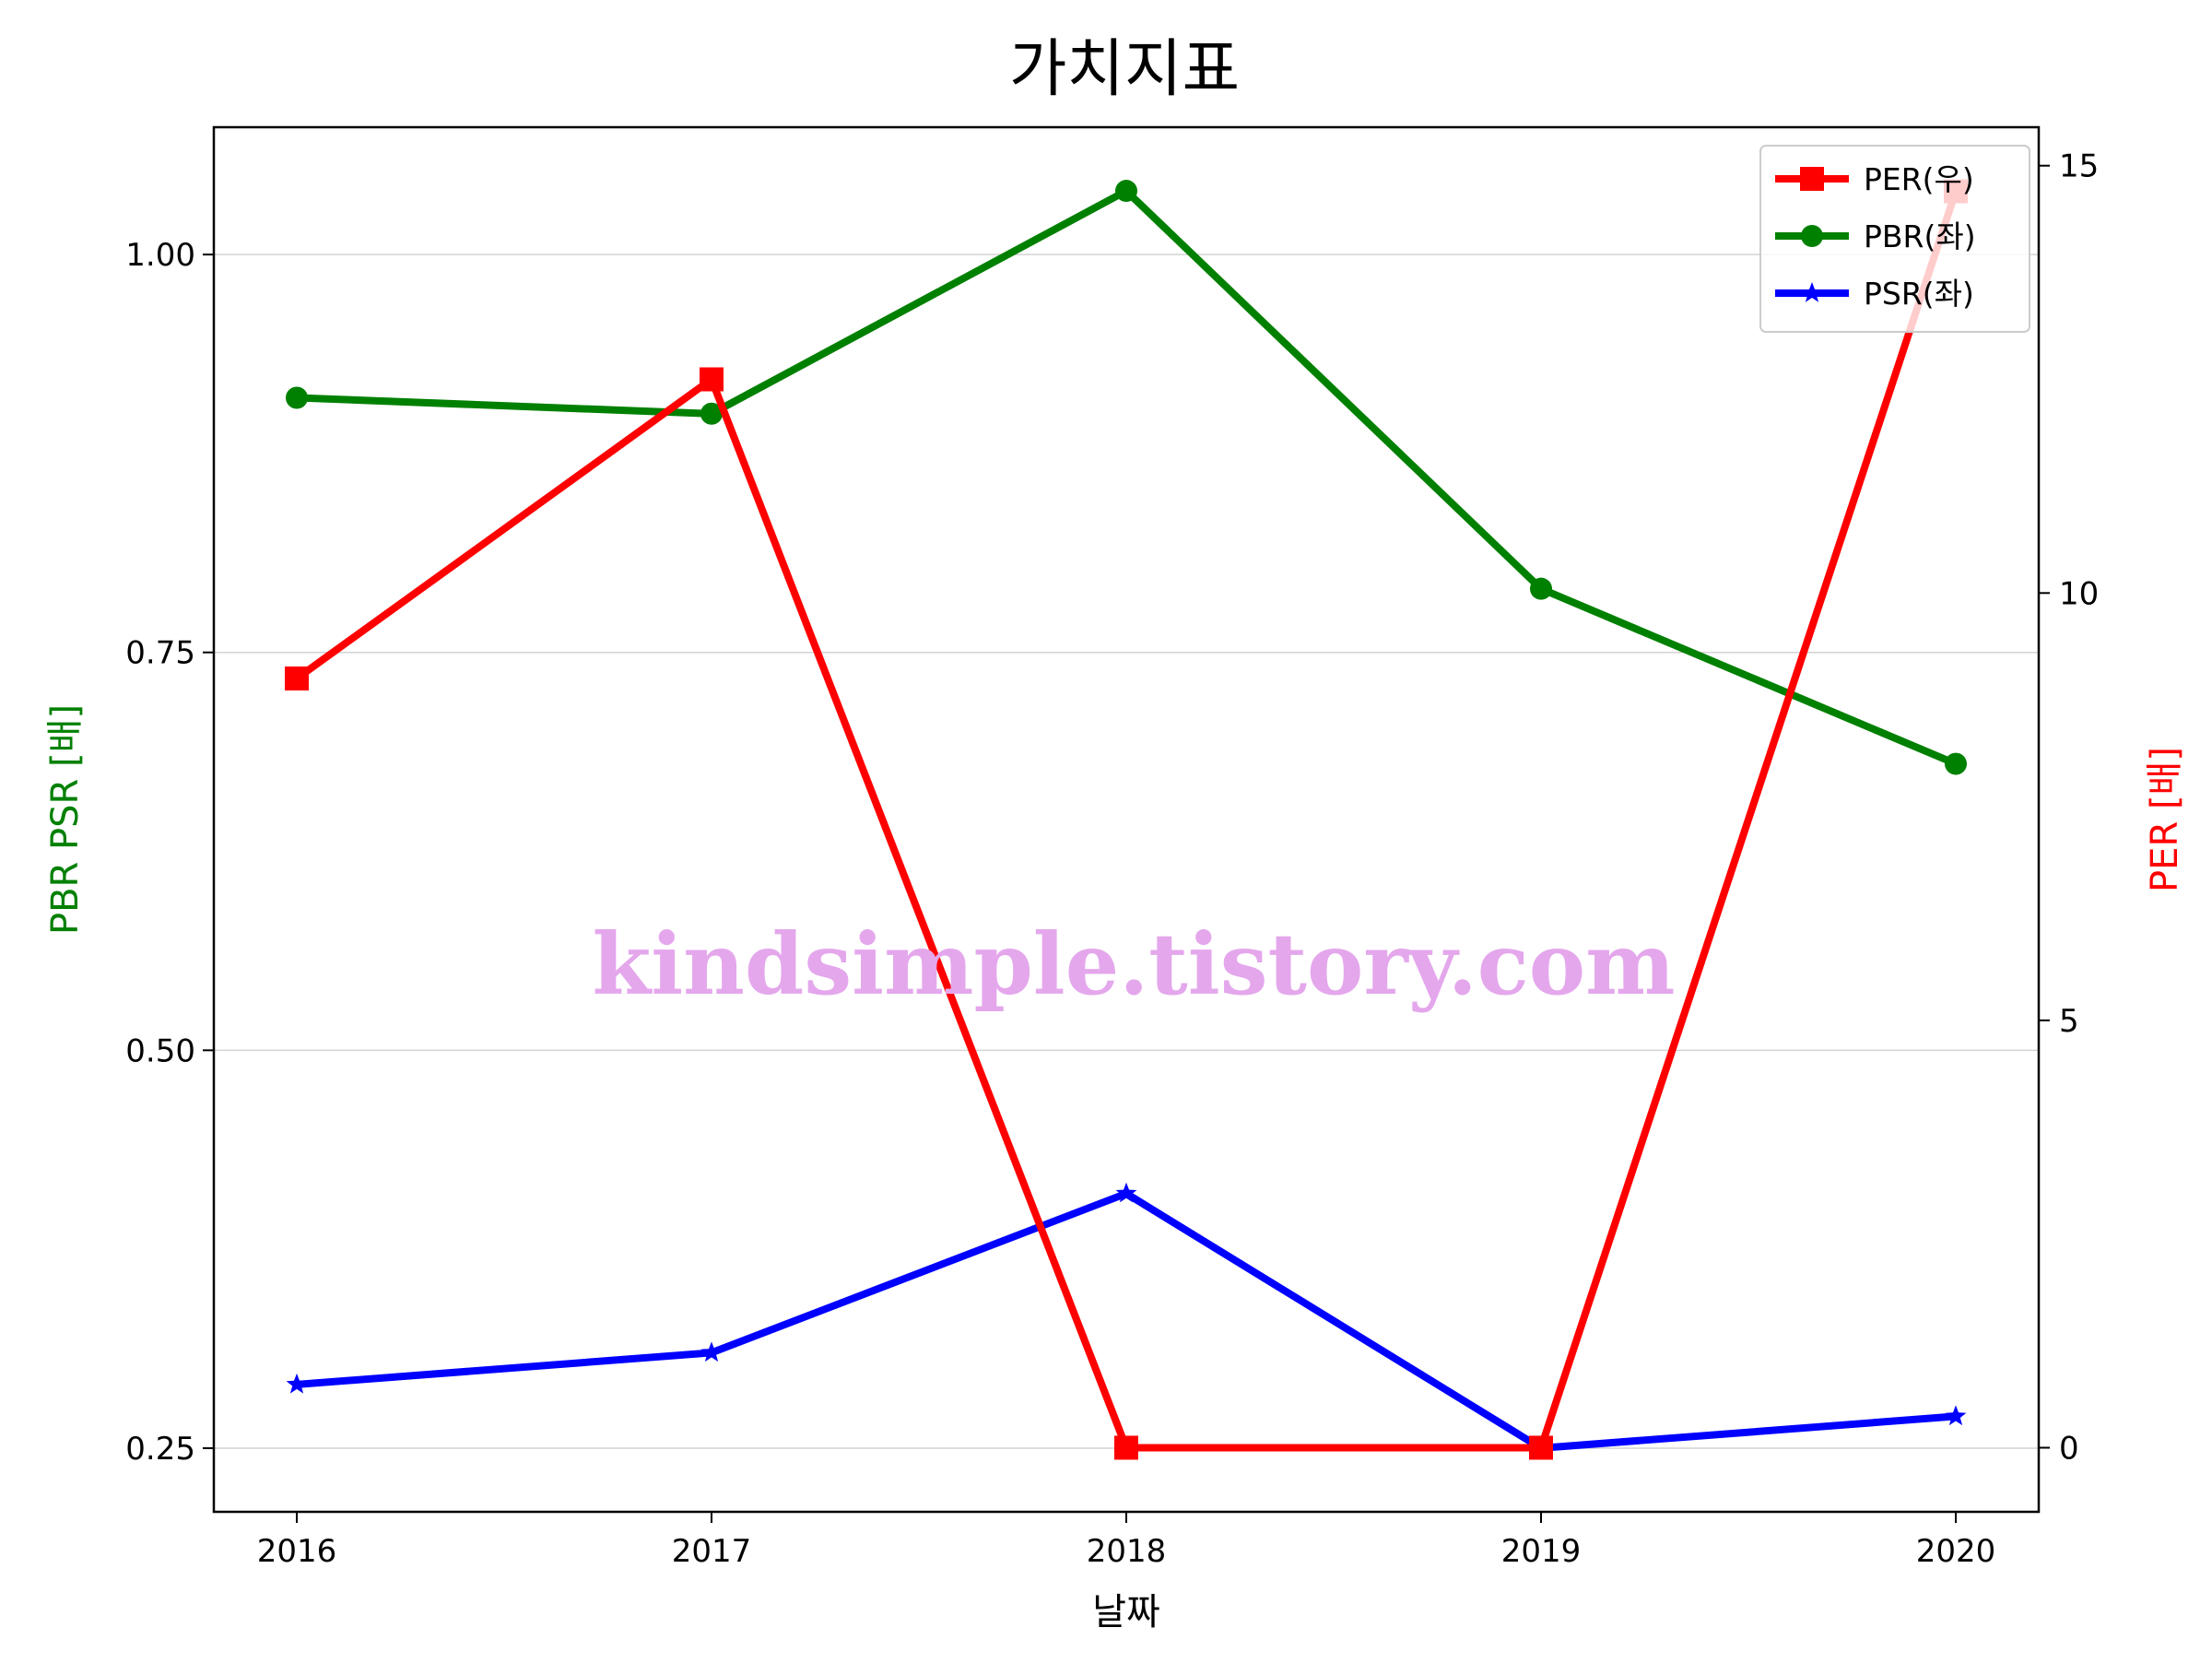 The image size is (2212, 1663). Describe the element at coordinates (1812, 236) in the screenshot. I see `pbr-legend-marker` at that location.